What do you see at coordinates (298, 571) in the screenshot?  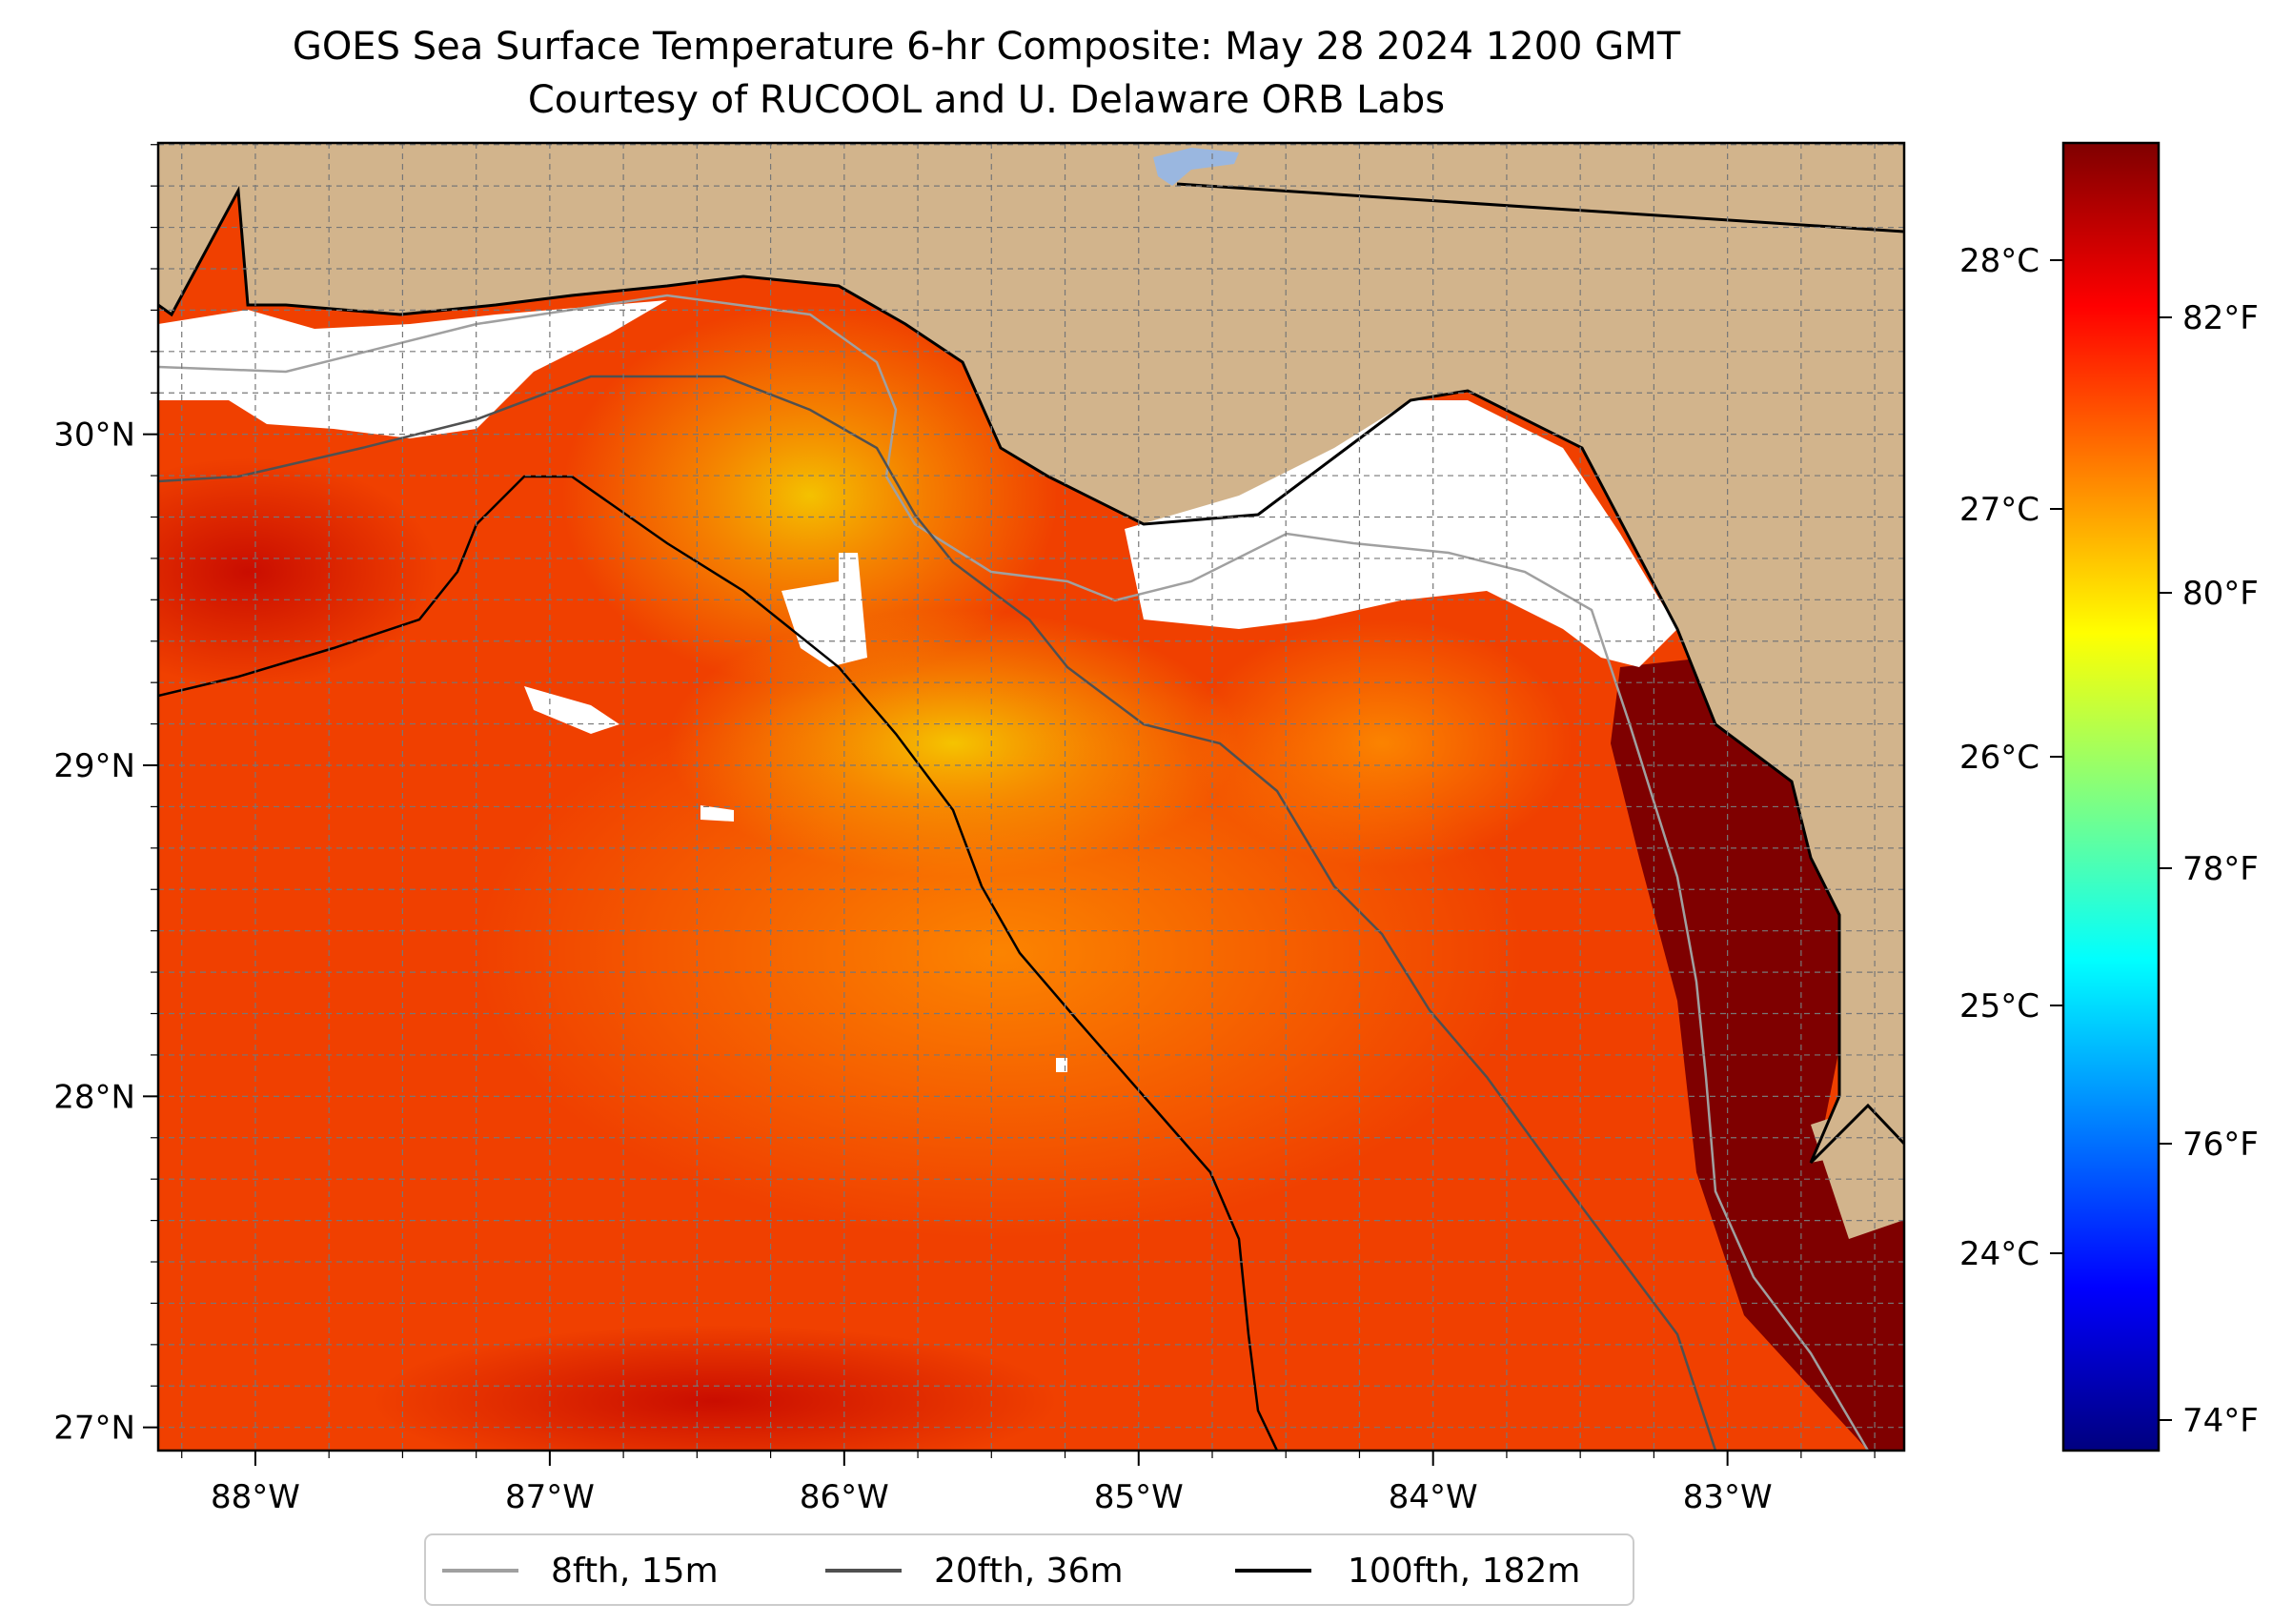 I see `sst-warm-west` at bounding box center [298, 571].